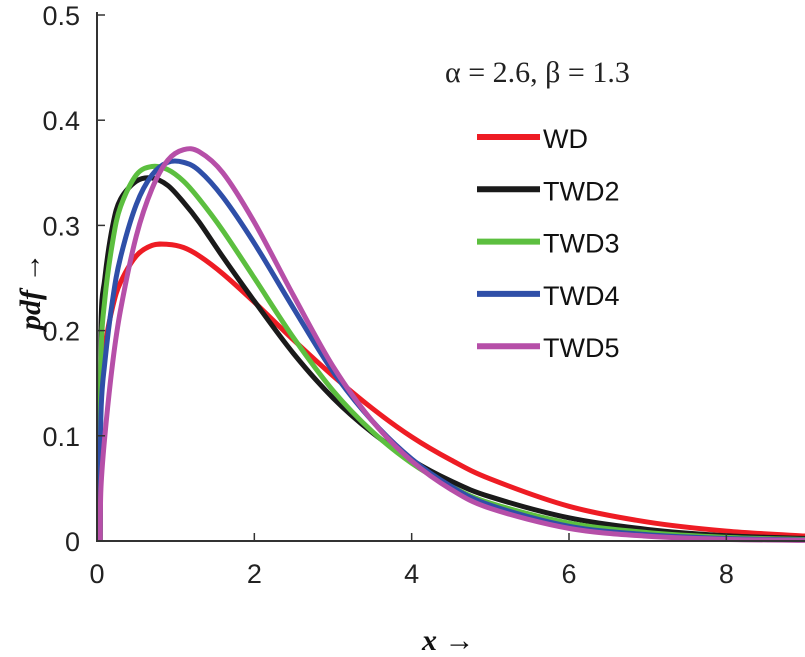 Image resolution: width=805 pixels, height=657 pixels. I want to click on legend-label-twd4: TWD4, so click(581, 296).